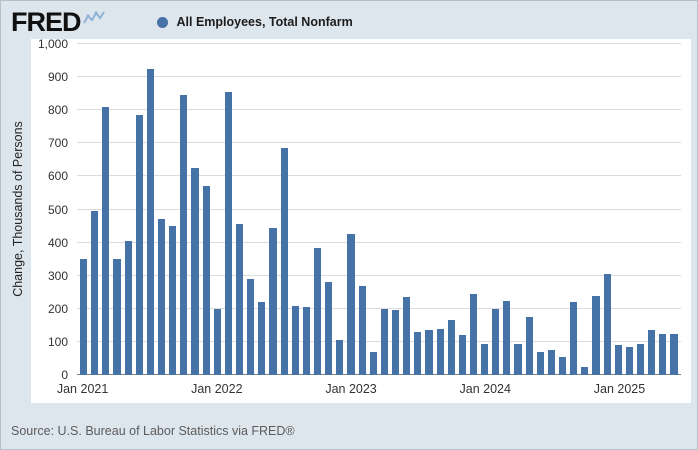 The image size is (698, 450). I want to click on y-tick-label: 600, so click(57, 176).